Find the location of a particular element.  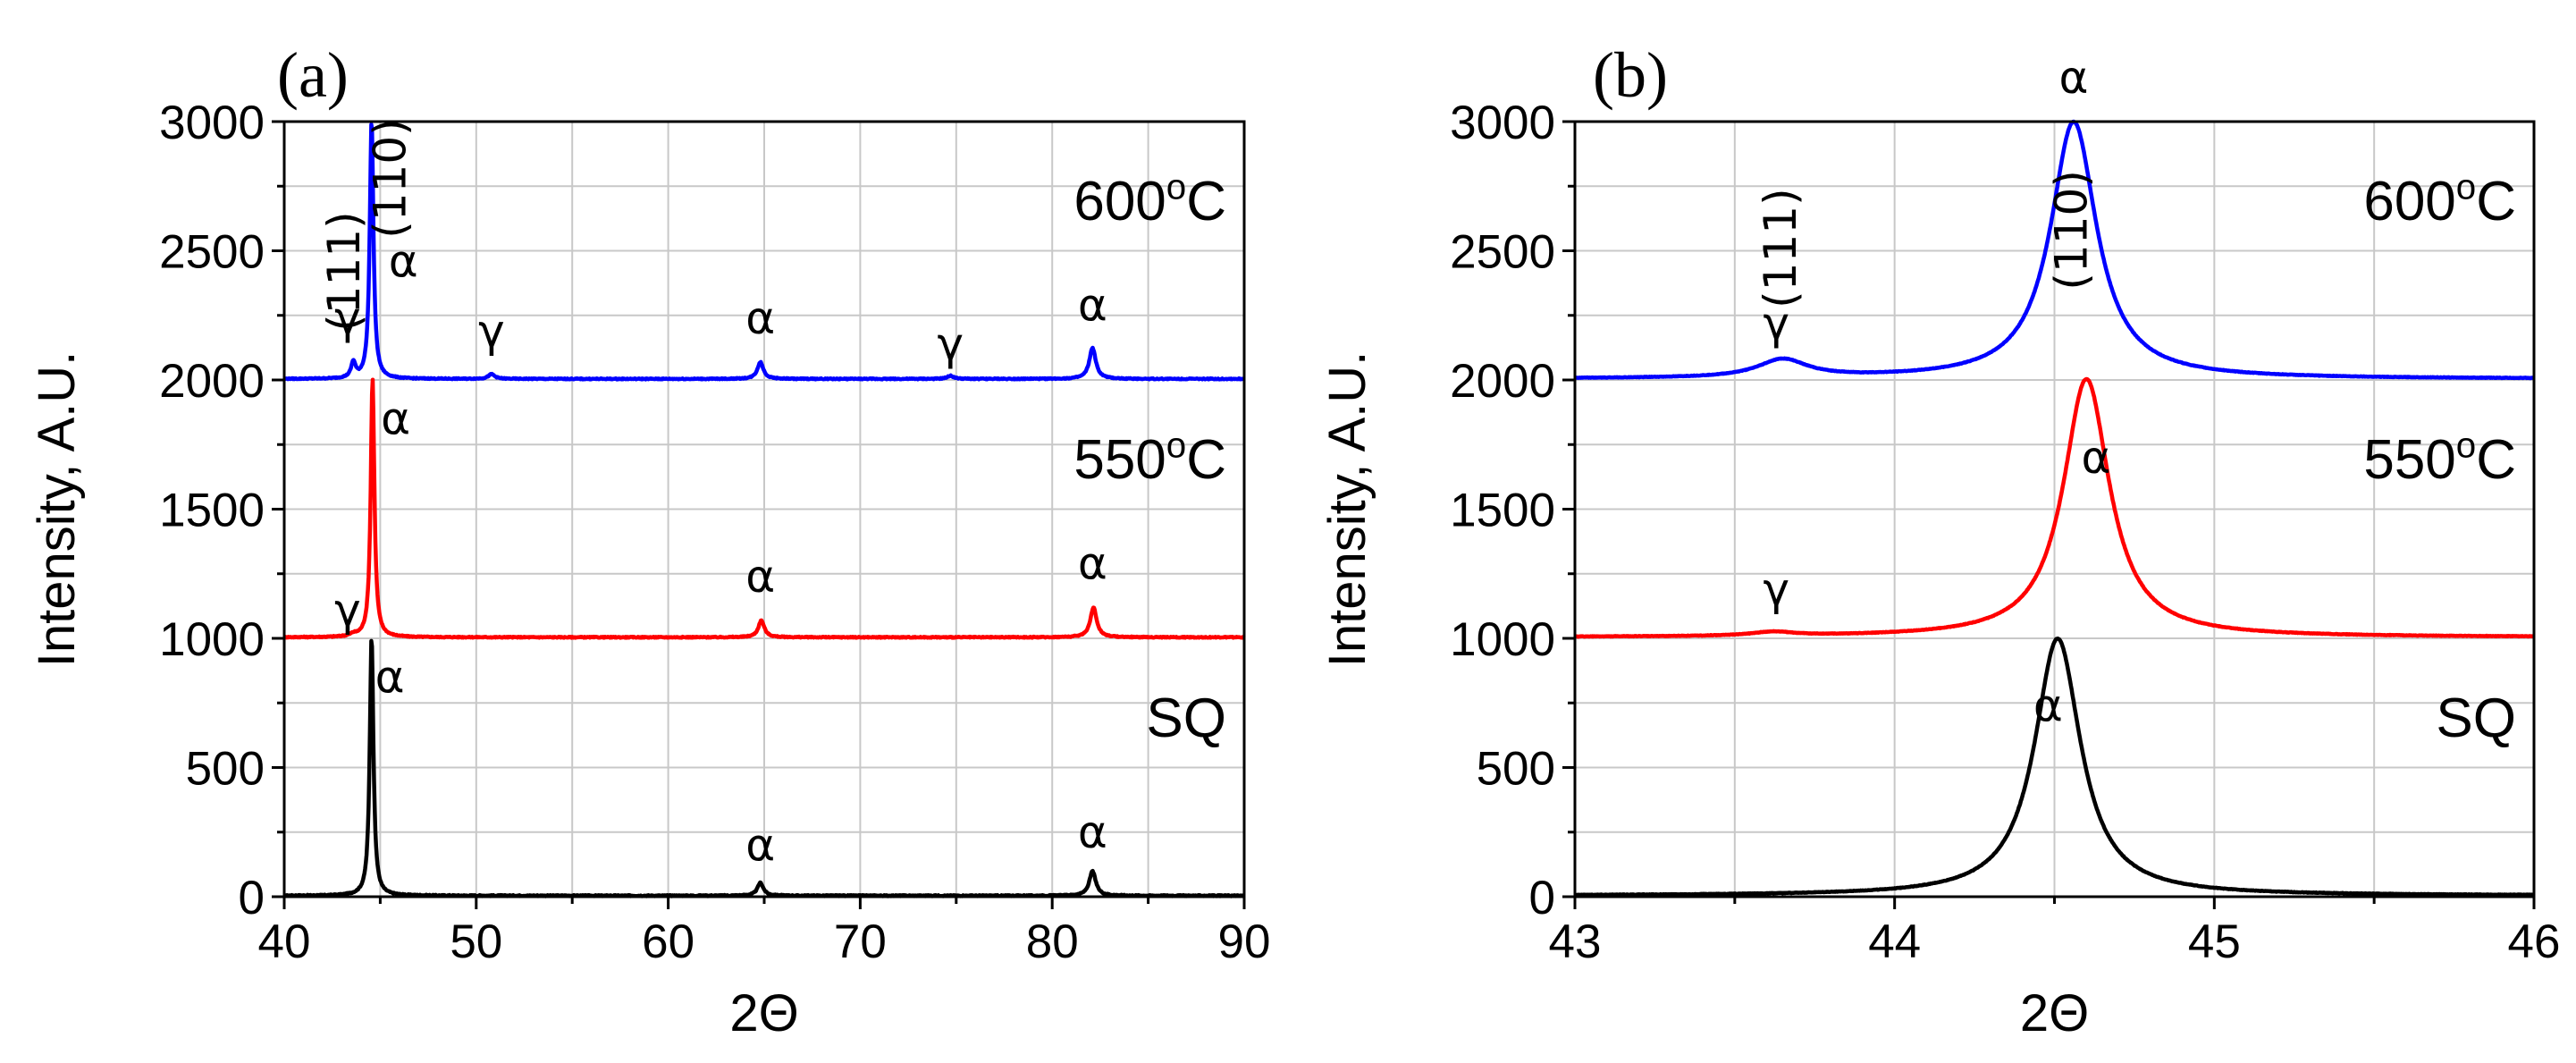

x-tick-label: 70 is located at coordinates (861, 941).